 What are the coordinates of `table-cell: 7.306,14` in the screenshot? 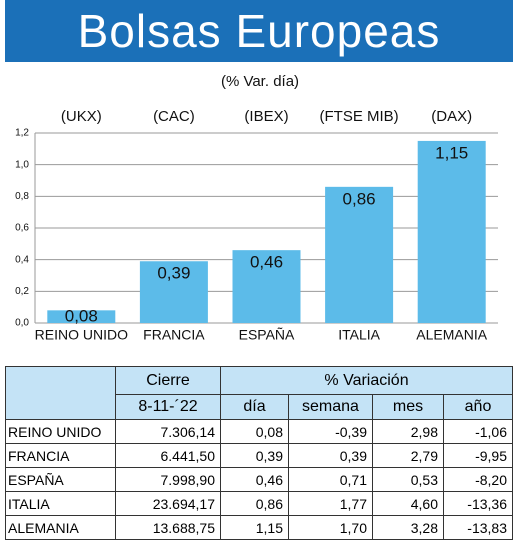 It's located at (168, 431).